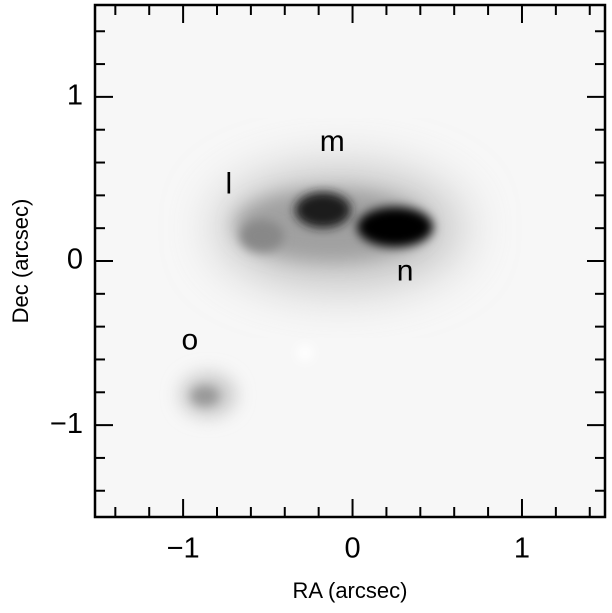  What do you see at coordinates (522, 549) in the screenshot?
I see `x-tick-label: 1` at bounding box center [522, 549].